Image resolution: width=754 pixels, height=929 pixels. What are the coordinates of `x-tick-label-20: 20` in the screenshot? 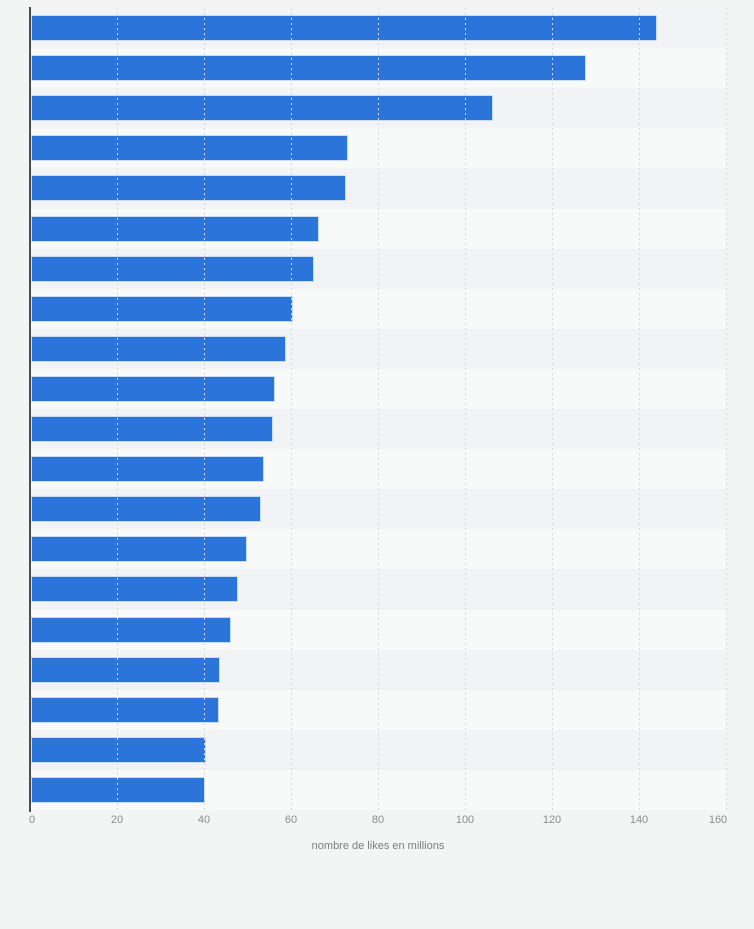 It's located at (117, 820).